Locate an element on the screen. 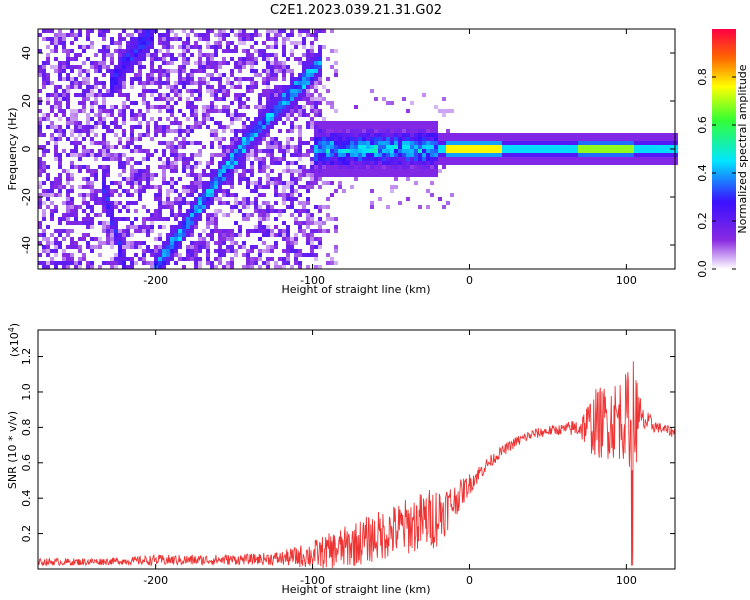  spectrogram-x-tick-label: -200 is located at coordinates (155, 280).